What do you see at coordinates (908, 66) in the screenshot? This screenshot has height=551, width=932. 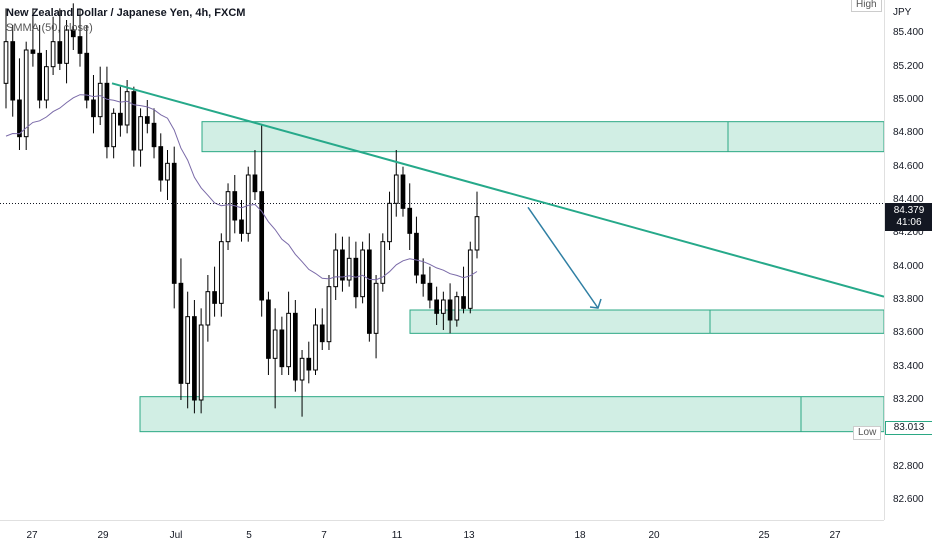 I see `price-tick: 85.200` at bounding box center [908, 66].